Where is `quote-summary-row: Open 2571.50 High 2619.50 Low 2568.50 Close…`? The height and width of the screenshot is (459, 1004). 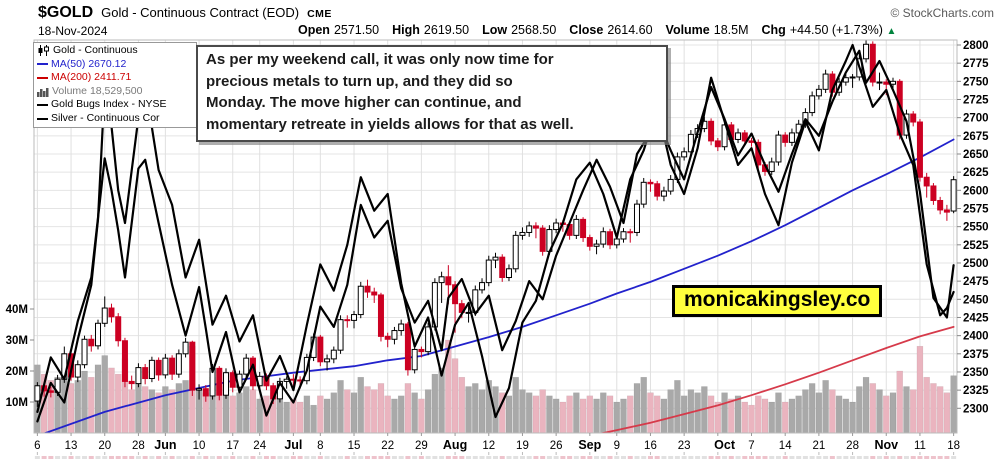
quote-summary-row: Open 2571.50 High 2619.50 Low 2568.50 Close… is located at coordinates (597, 30).